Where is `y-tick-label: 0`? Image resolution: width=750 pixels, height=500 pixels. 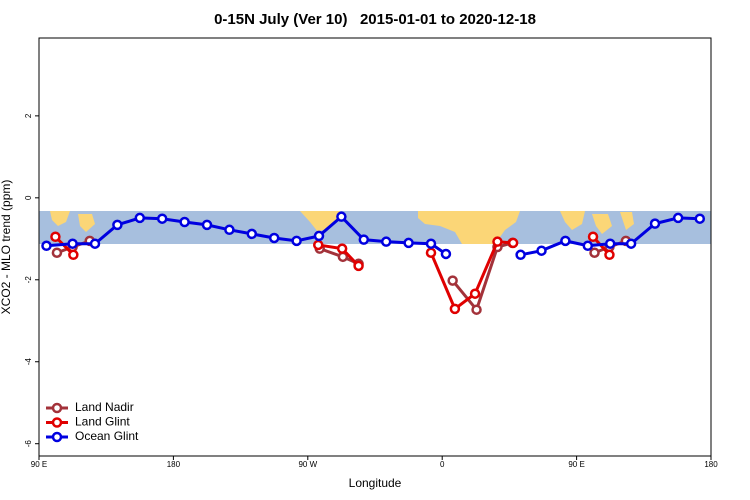 y-tick-label: 0 is located at coordinates (28, 197).